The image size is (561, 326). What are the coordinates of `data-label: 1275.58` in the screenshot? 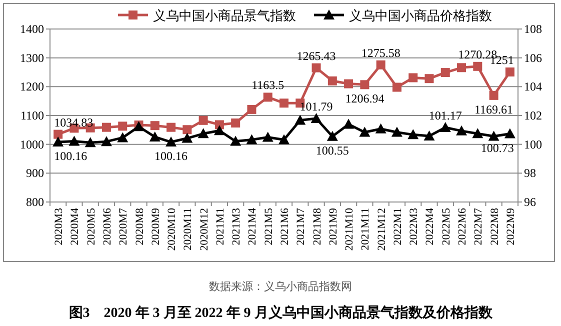 It's located at (380, 53).